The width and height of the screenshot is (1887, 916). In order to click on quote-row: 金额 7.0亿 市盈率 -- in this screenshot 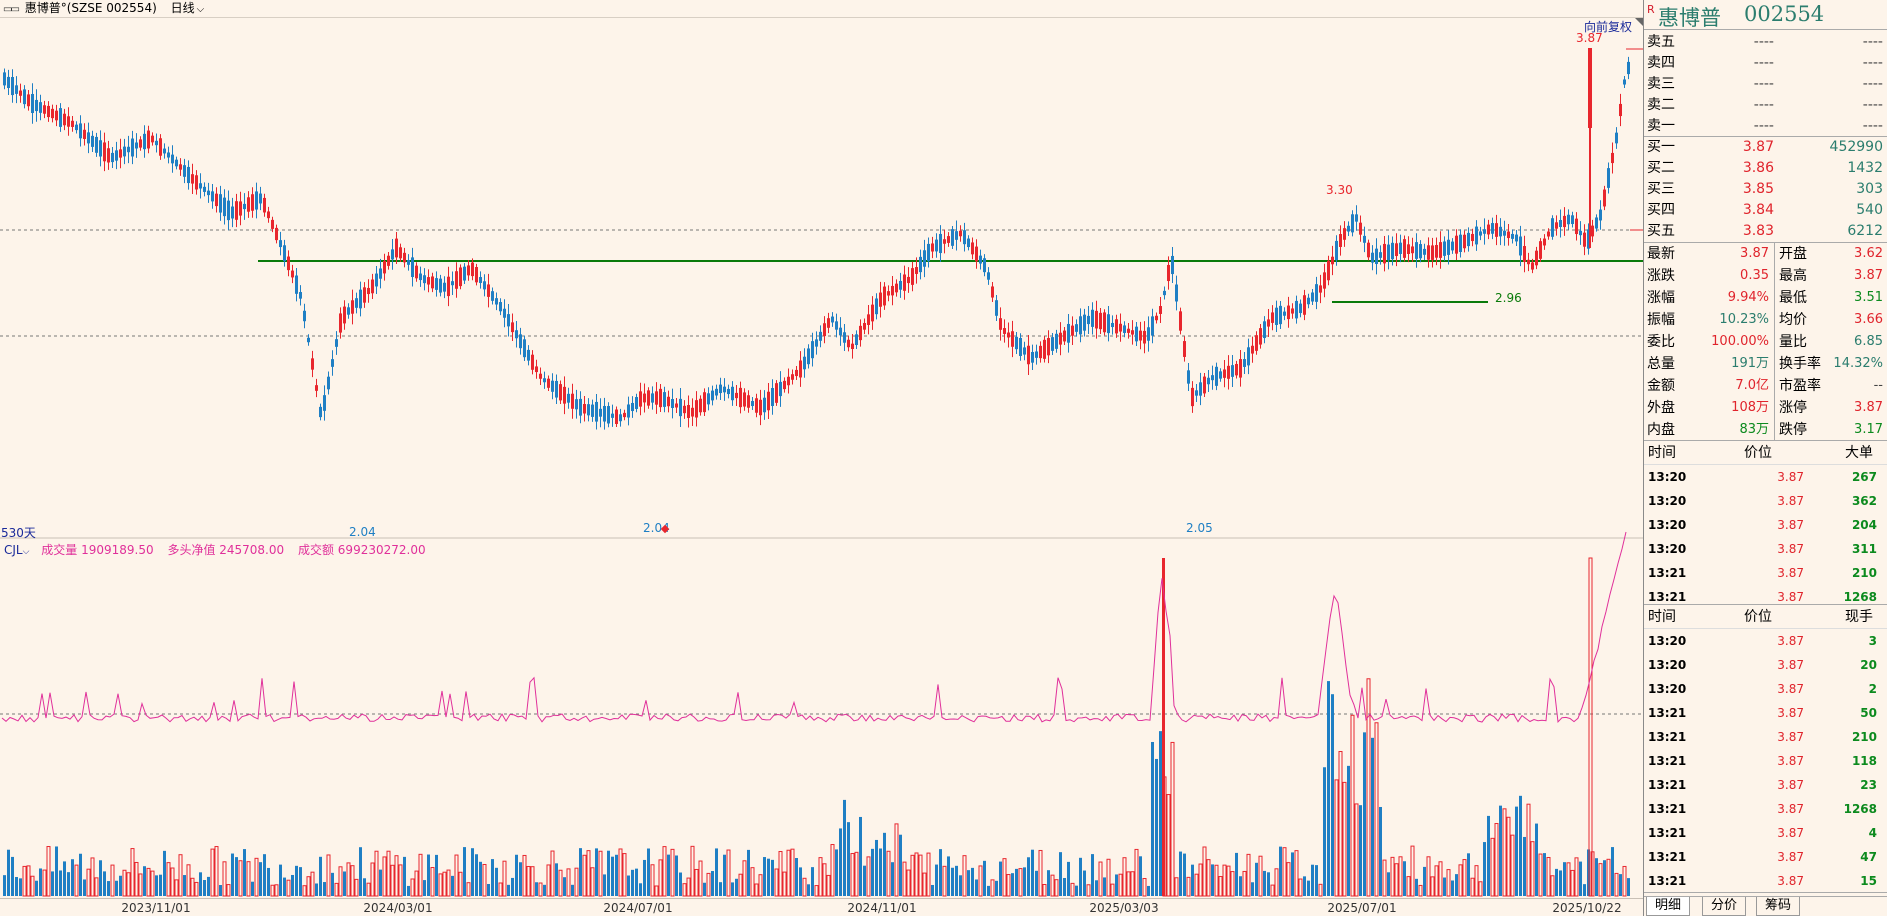, I will do `click(1765, 386)`.